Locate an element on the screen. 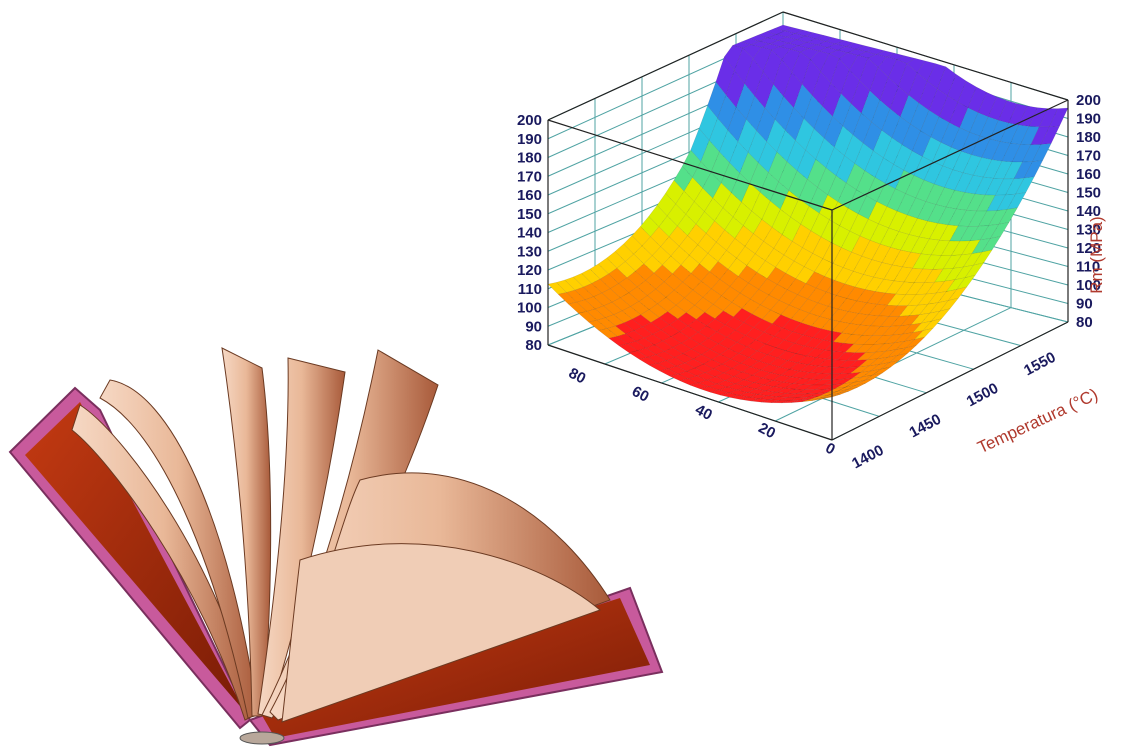 The width and height of the screenshot is (1144, 751). z-tick-right: 100 is located at coordinates (1088, 285).